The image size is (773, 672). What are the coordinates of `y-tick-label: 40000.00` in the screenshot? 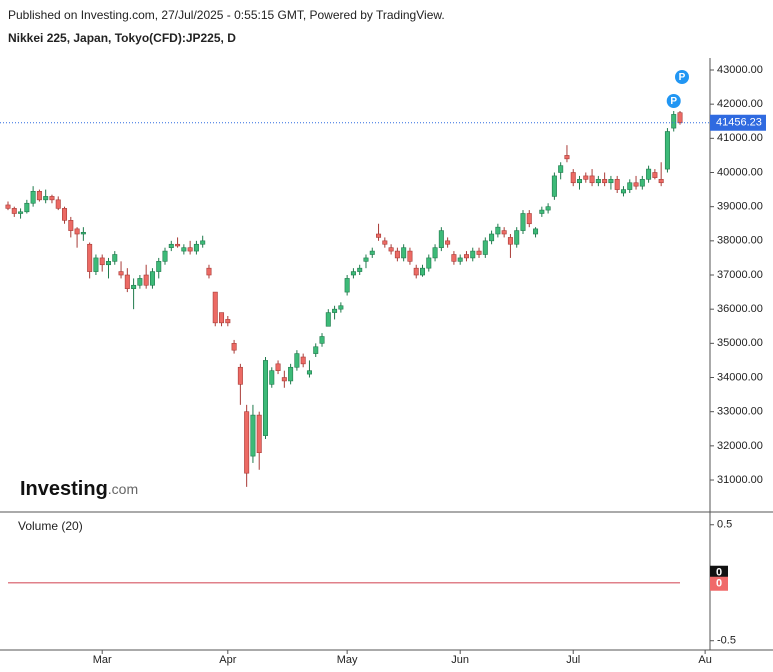 It's located at (740, 172).